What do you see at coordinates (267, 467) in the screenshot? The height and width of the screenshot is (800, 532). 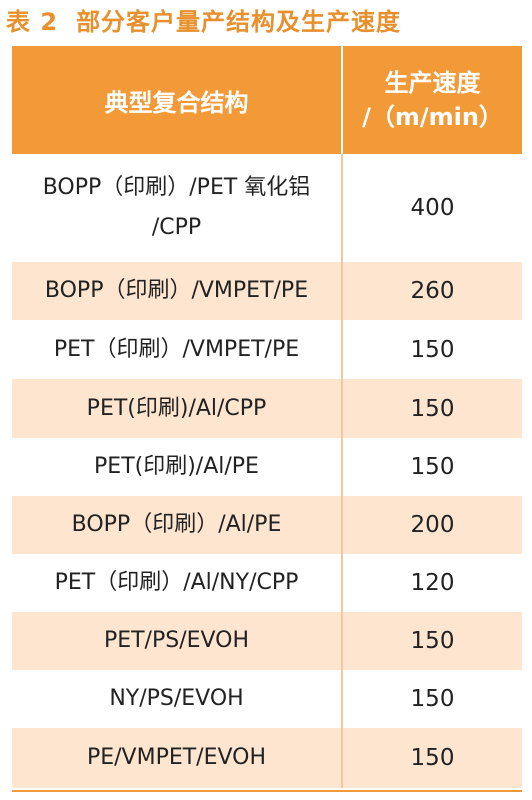 I see `table-row: PET(印刷)/Al/PE 150` at bounding box center [267, 467].